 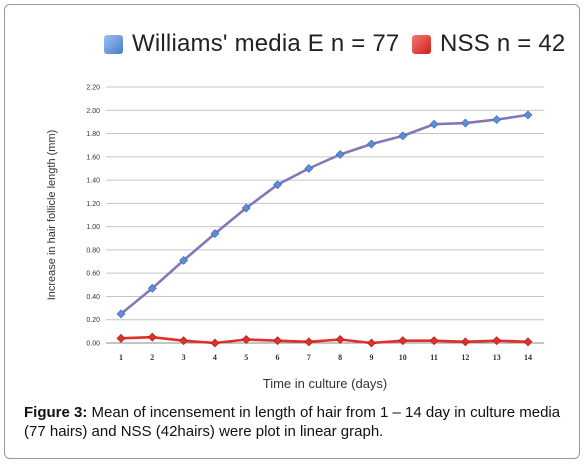 I want to click on y-axis-title: Increase in hair follicle length (mm), so click(x=52, y=215).